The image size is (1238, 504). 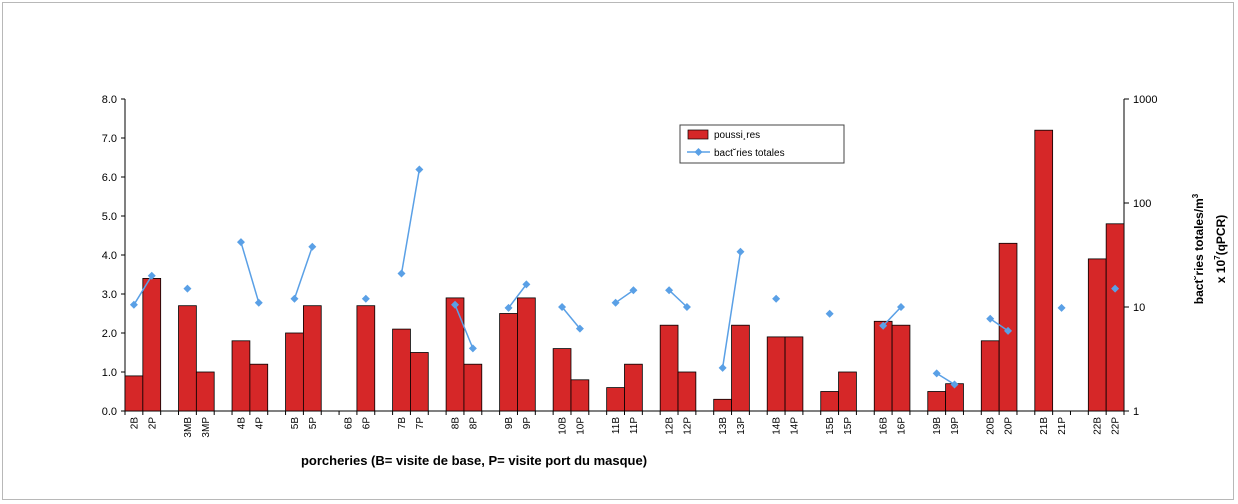 I want to click on x-tick-label: 14P, so click(x=794, y=426).